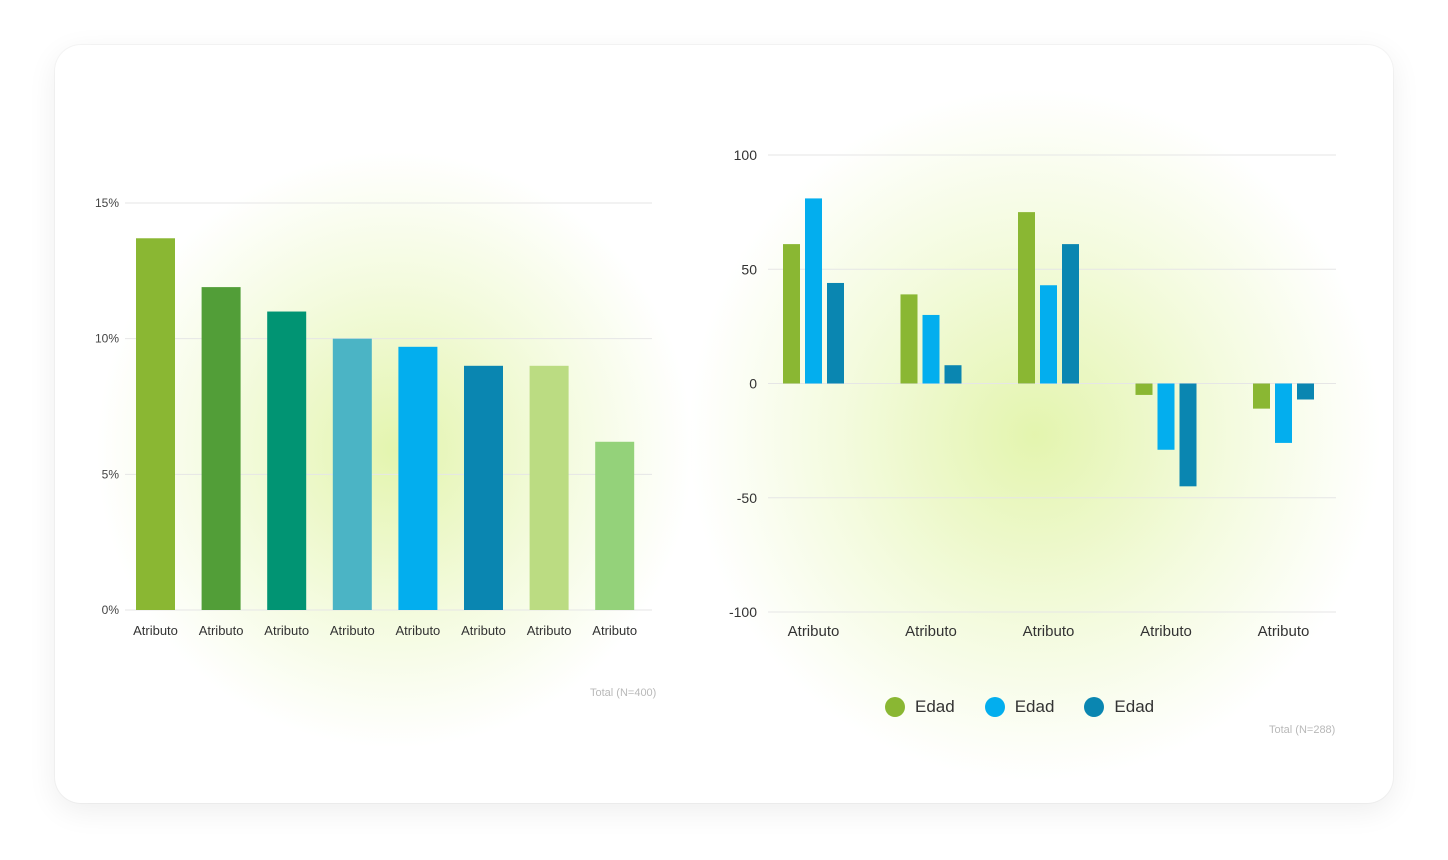  What do you see at coordinates (1302, 730) in the screenshot?
I see `total-note-right: Total (N=288)` at bounding box center [1302, 730].